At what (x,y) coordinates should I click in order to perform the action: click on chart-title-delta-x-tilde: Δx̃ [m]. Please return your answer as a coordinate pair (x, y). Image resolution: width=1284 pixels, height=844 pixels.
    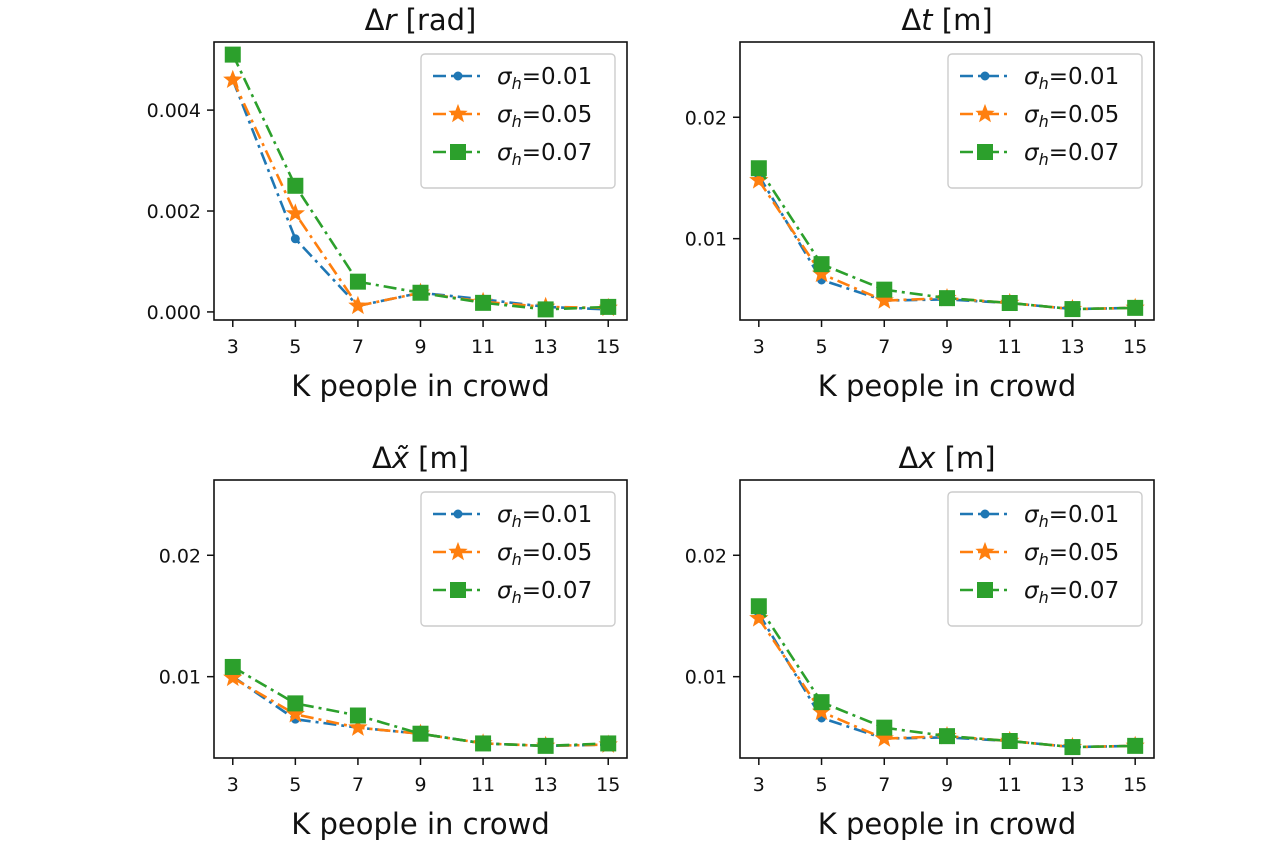
    Looking at the image, I should click on (420, 458).